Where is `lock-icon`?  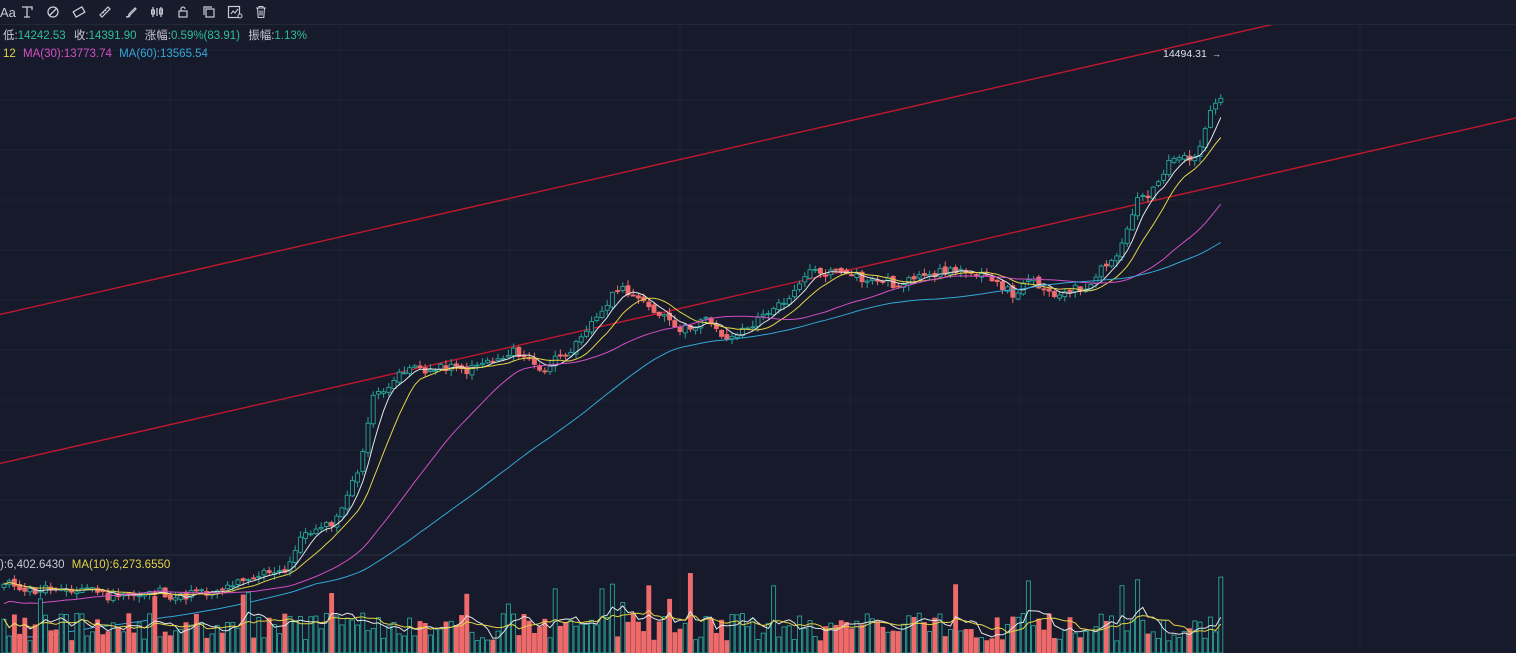
lock-icon is located at coordinates (183, 12).